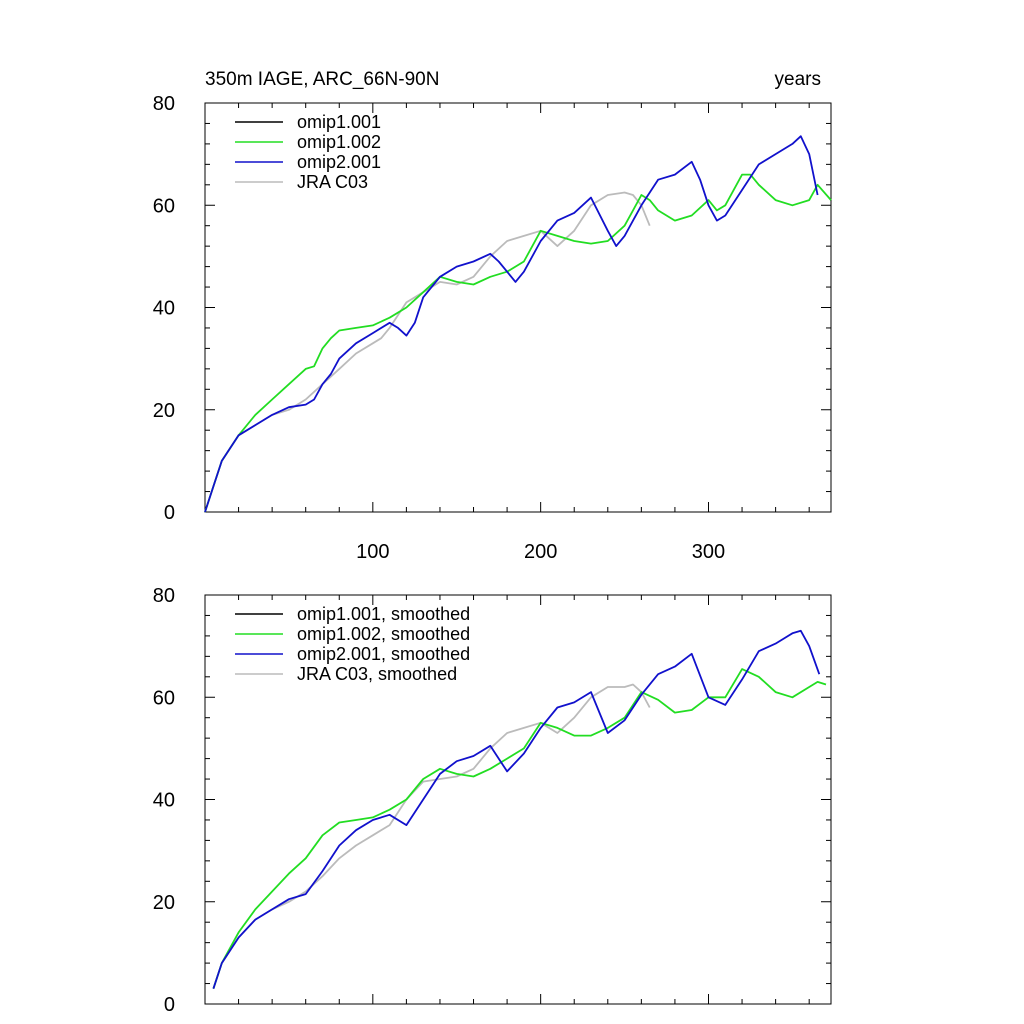 This screenshot has width=1024, height=1024. I want to click on x-tick-label: 100, so click(372, 552).